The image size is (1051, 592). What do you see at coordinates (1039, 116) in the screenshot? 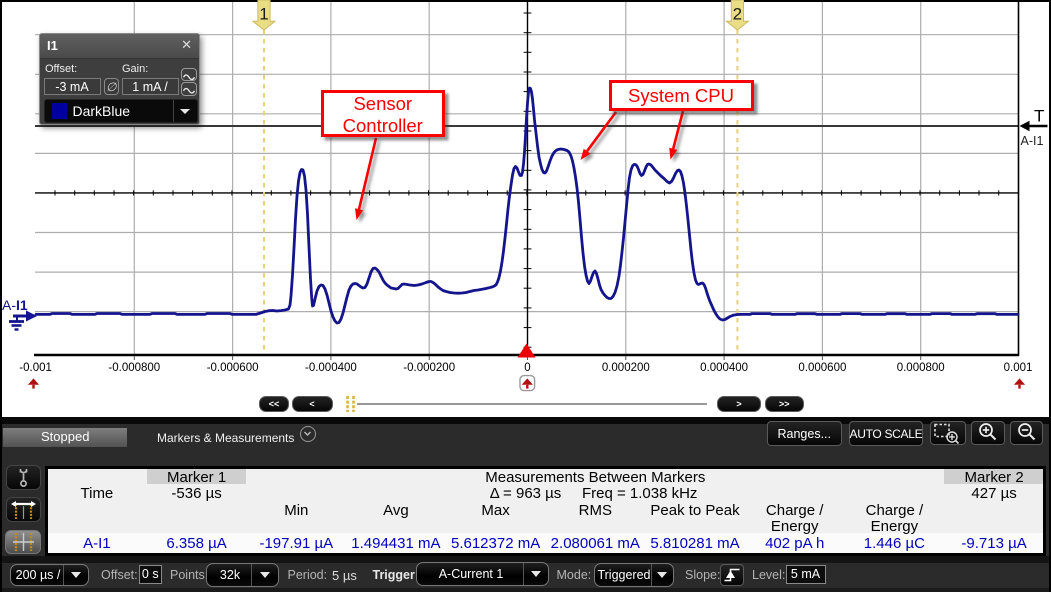
I see `svg-text: T` at bounding box center [1039, 116].